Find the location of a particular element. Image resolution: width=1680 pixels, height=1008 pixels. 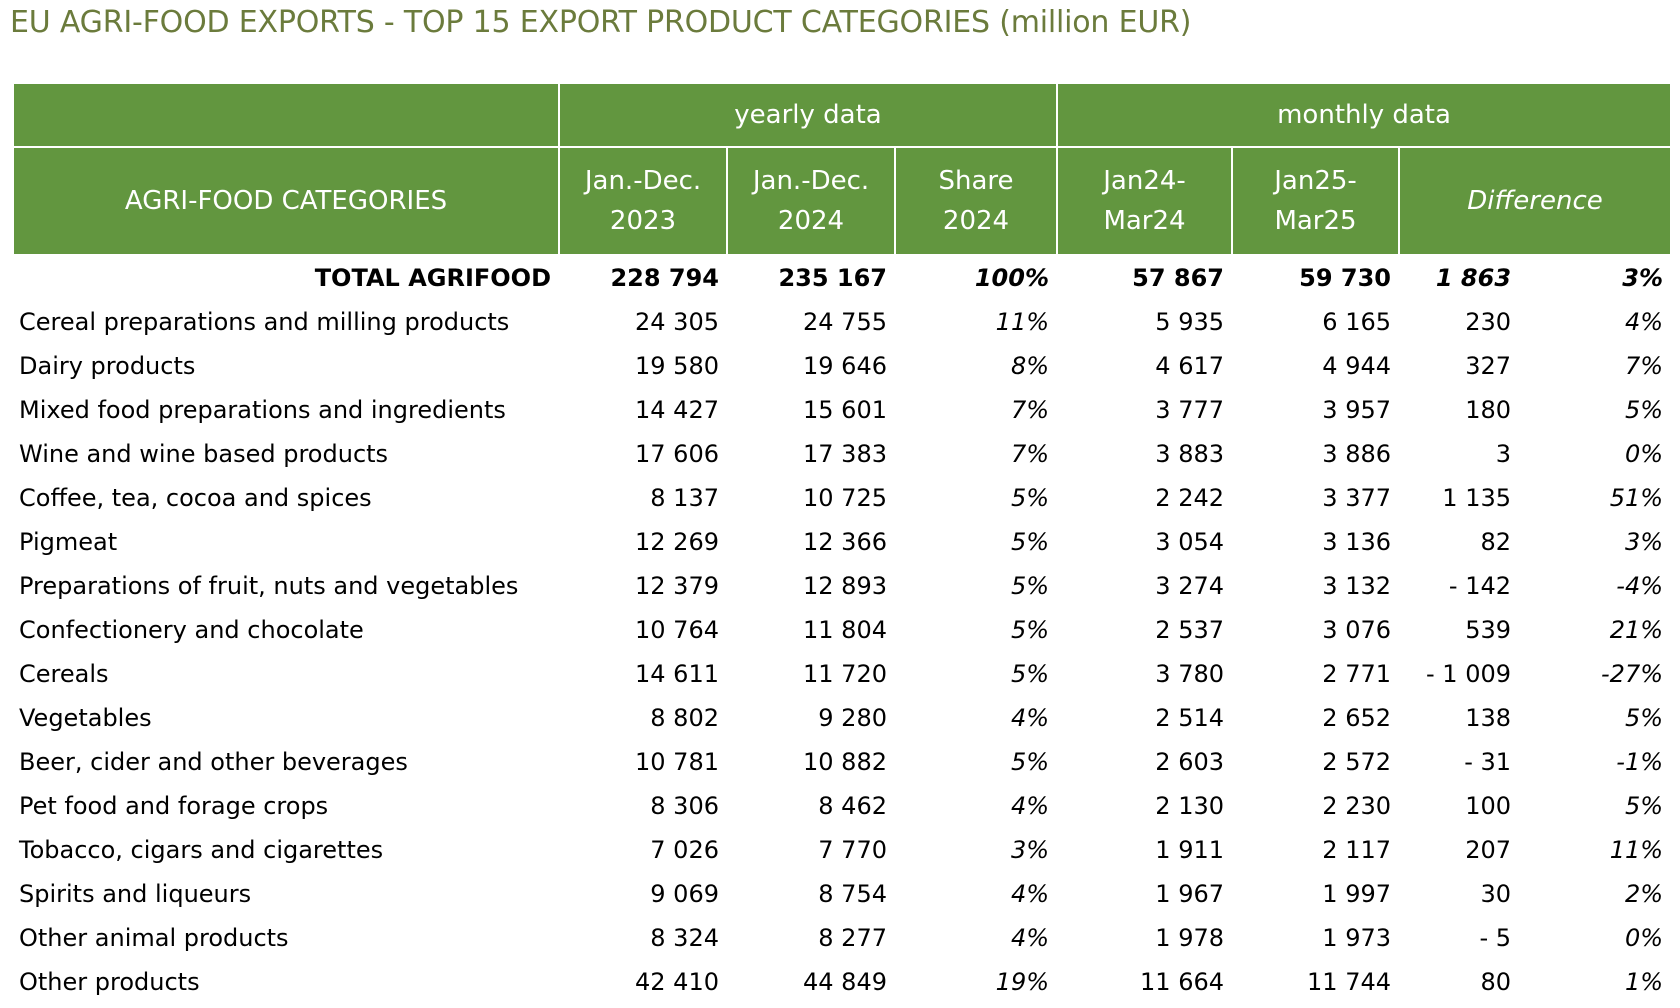

header-line: Share is located at coordinates (976, 180).